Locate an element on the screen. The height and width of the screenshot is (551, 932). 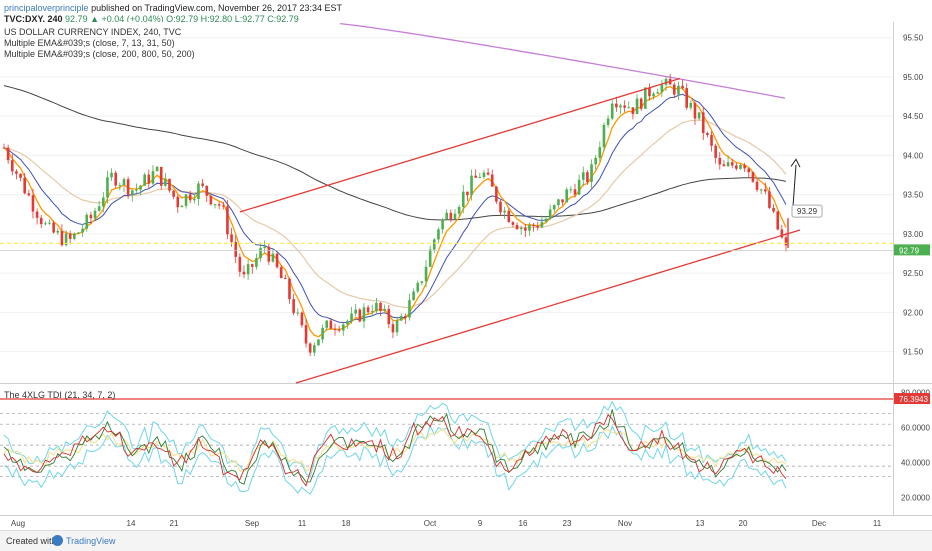
last-price-badge is located at coordinates (912, 250).